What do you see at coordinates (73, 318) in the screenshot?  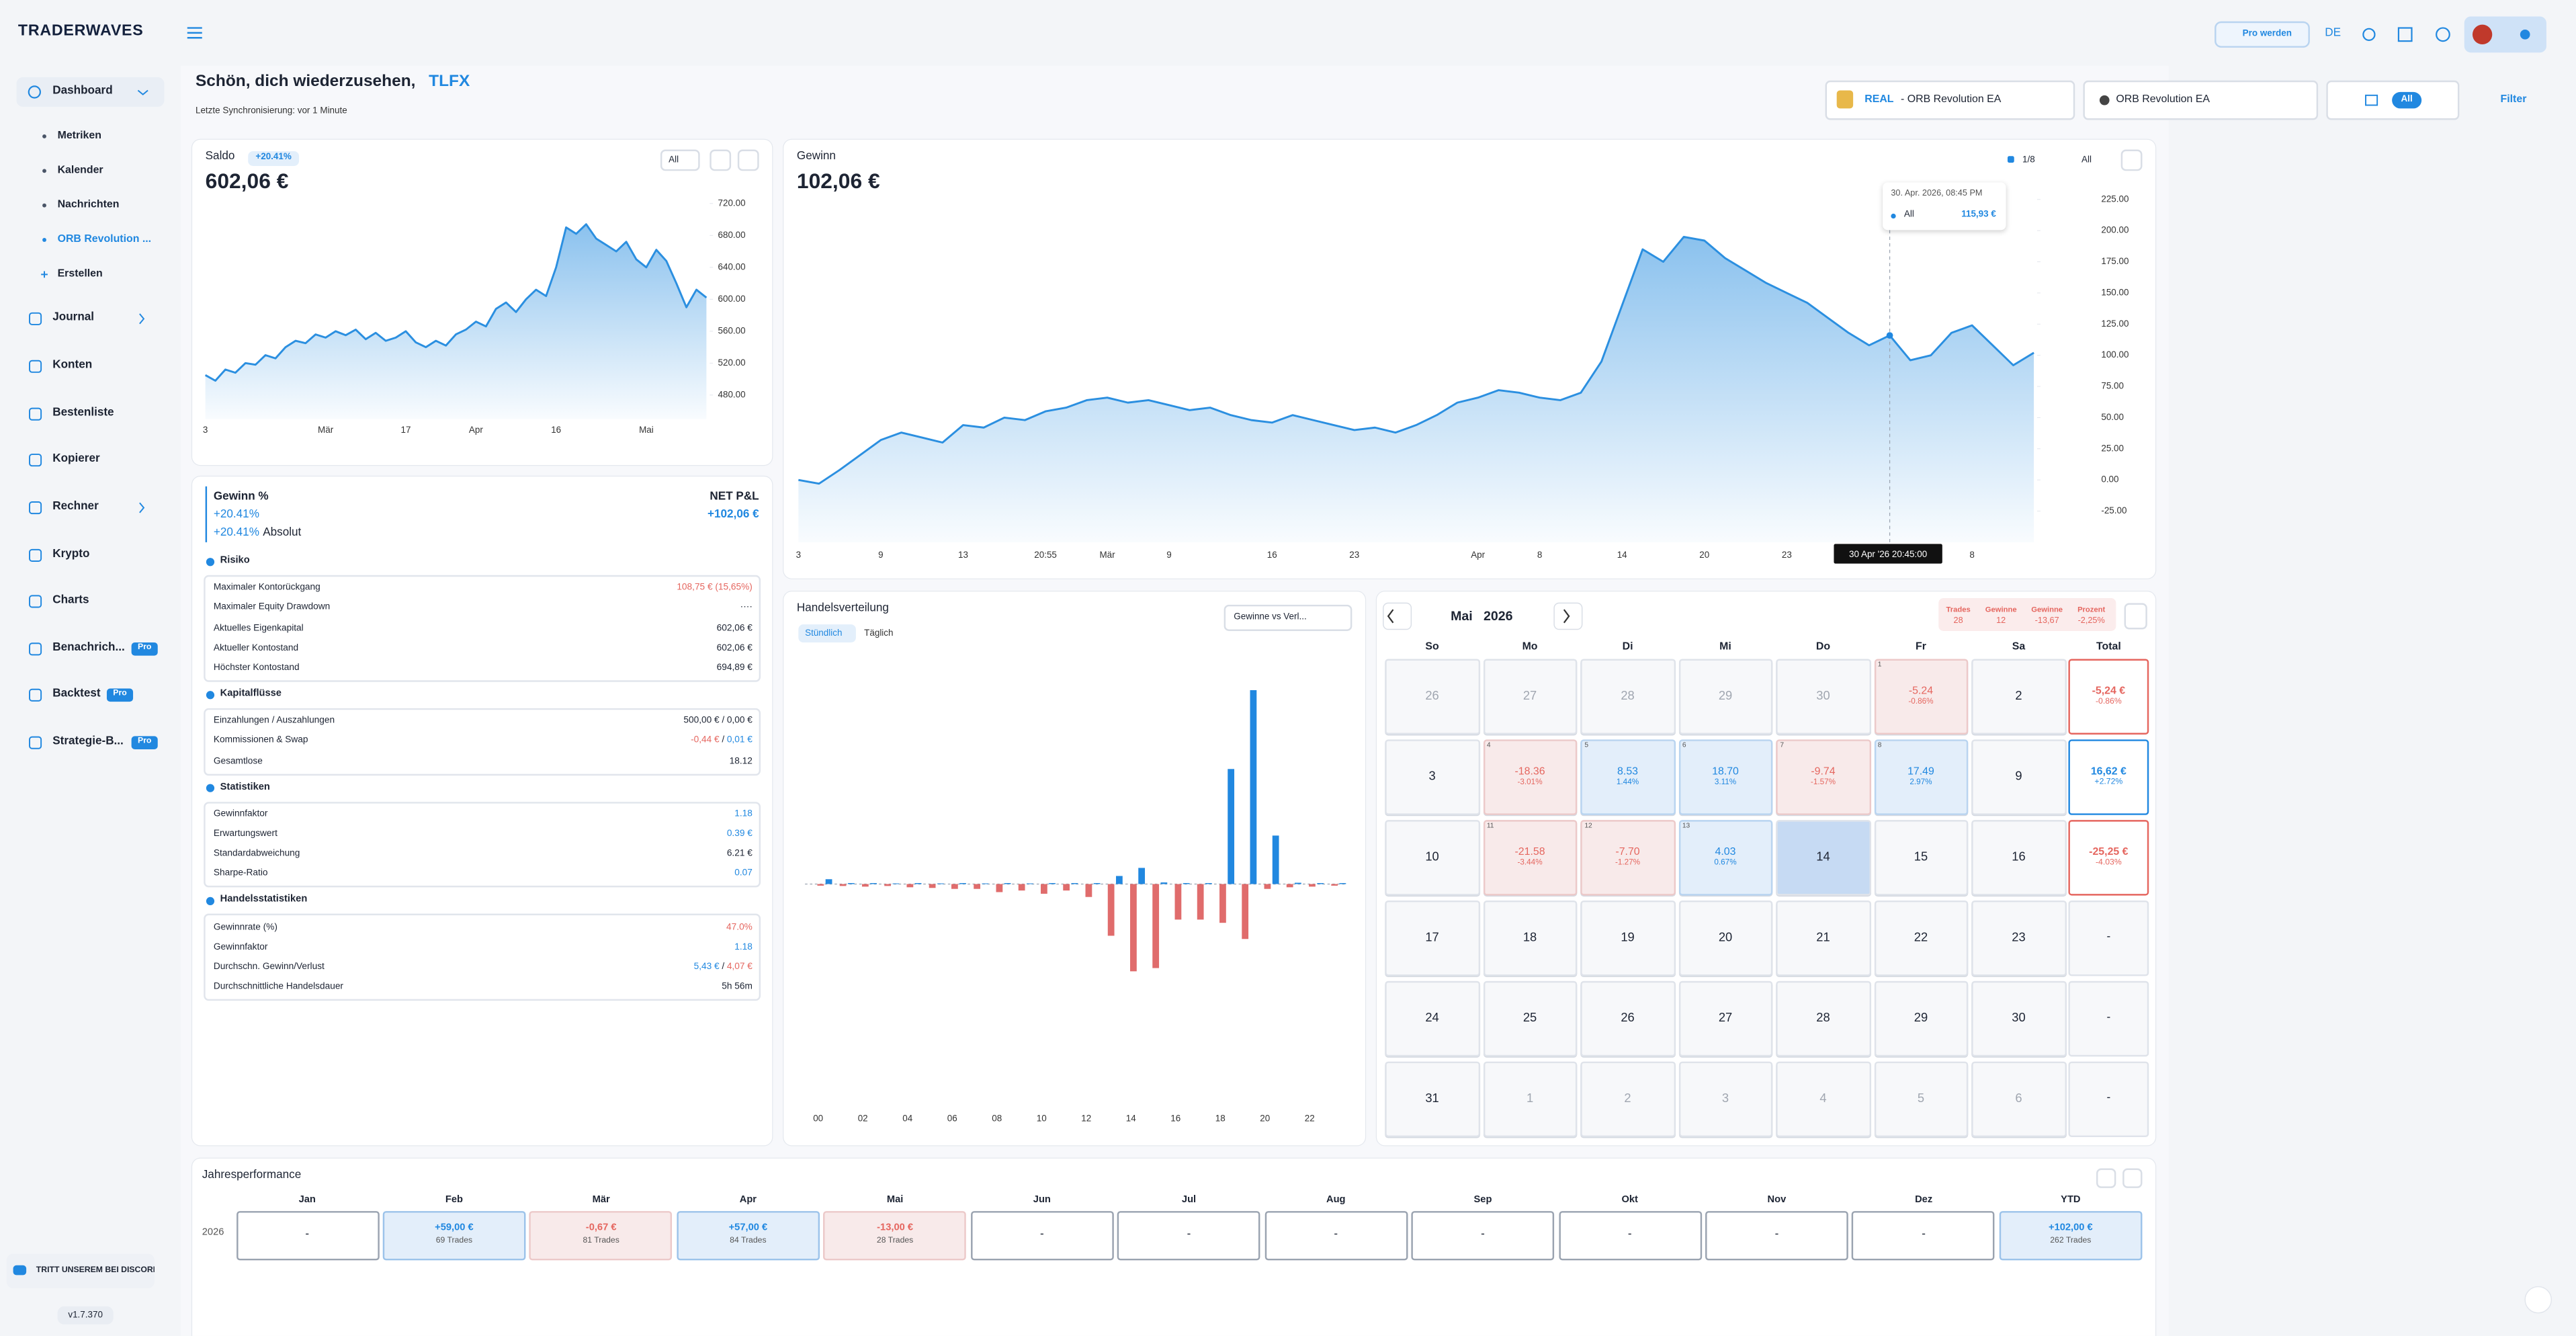 I see `nav-item: Journal` at bounding box center [73, 318].